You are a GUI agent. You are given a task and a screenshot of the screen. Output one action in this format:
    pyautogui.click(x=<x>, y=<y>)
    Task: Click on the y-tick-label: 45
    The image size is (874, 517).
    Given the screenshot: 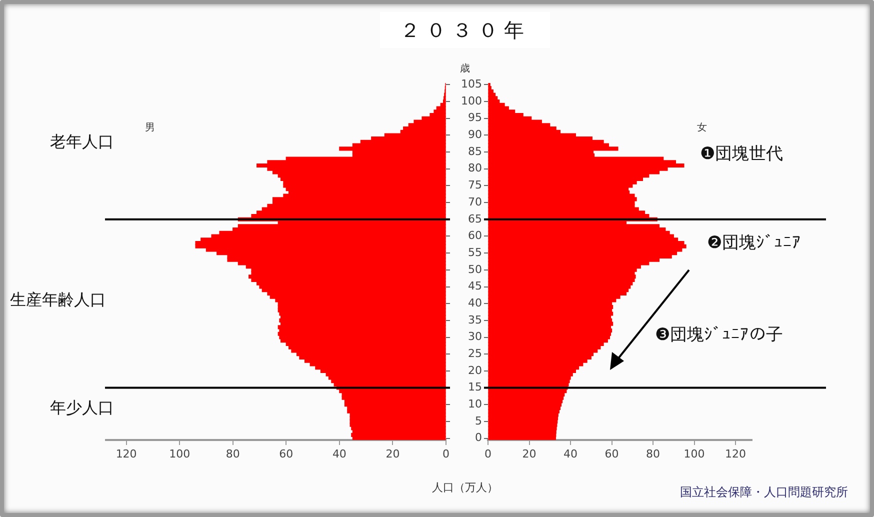 What is the action you would take?
    pyautogui.click(x=475, y=286)
    